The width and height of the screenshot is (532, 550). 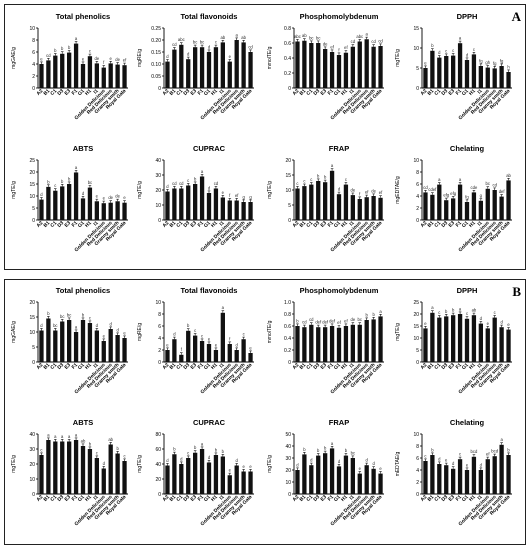 I want to click on significance-letter: efg, so click(x=453, y=193).